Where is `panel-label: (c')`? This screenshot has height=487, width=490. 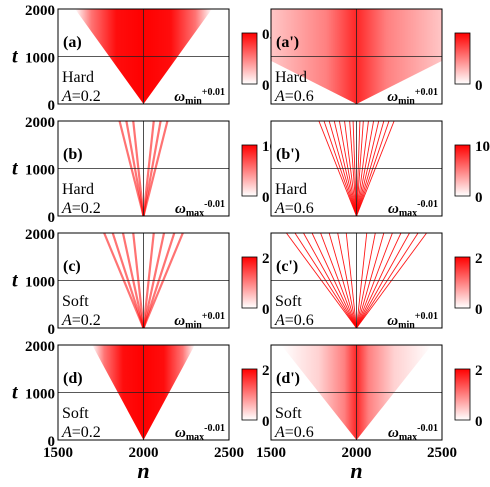
panel-label: (c') is located at coordinates (287, 266).